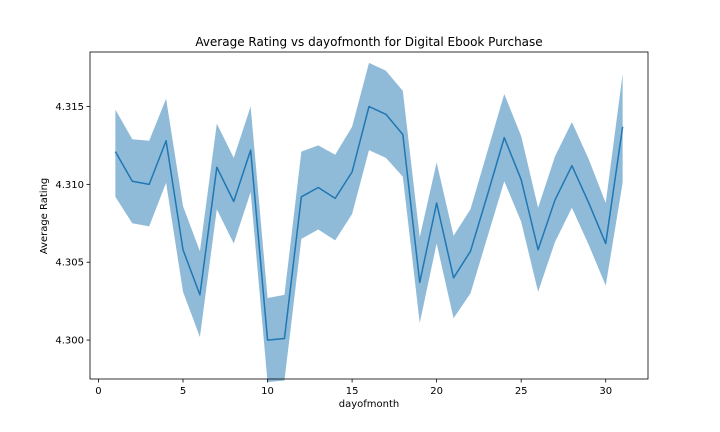  What do you see at coordinates (183, 391) in the screenshot?
I see `x-tick-label: 5` at bounding box center [183, 391].